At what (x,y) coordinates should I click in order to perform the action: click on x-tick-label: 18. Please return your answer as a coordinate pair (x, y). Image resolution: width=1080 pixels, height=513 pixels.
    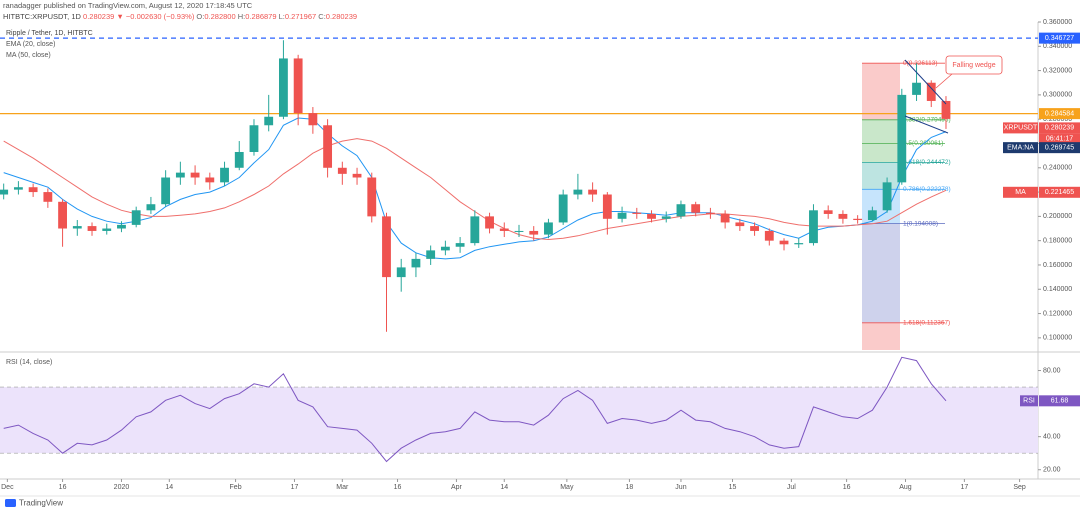
    Looking at the image, I should click on (630, 487).